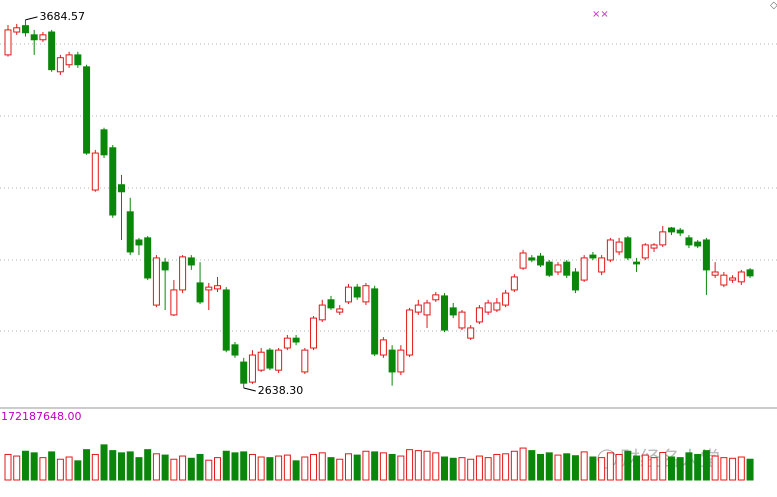  What do you see at coordinates (41, 416) in the screenshot?
I see `volume-tick-label: 172187648.00` at bounding box center [41, 416].